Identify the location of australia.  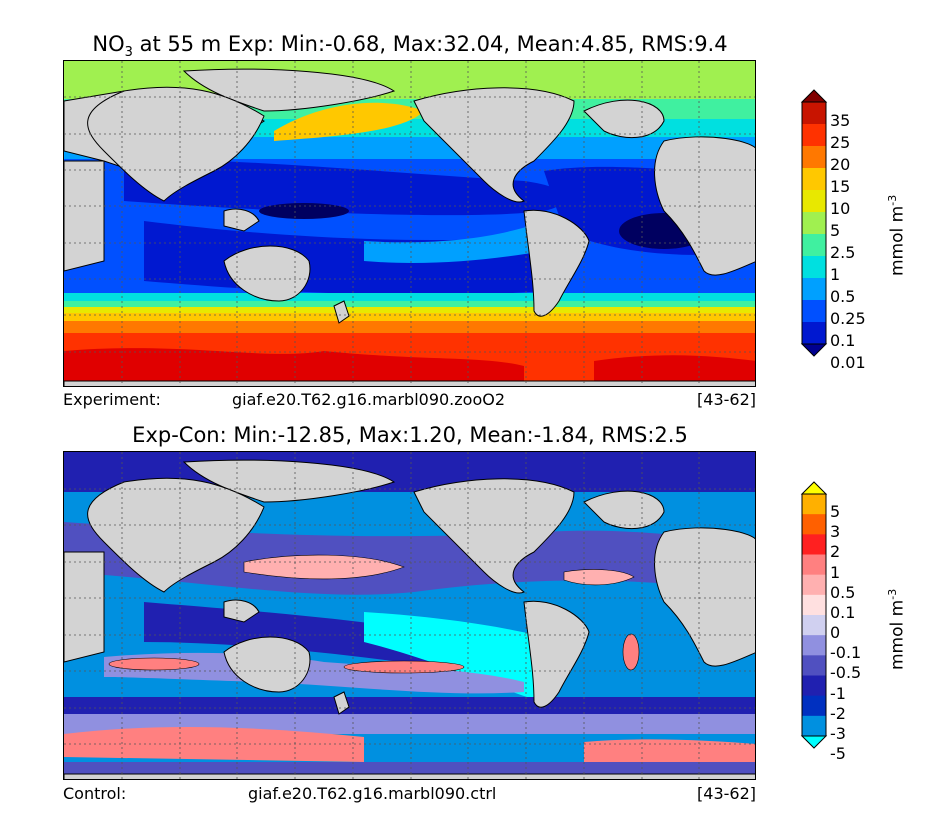
(267, 273).